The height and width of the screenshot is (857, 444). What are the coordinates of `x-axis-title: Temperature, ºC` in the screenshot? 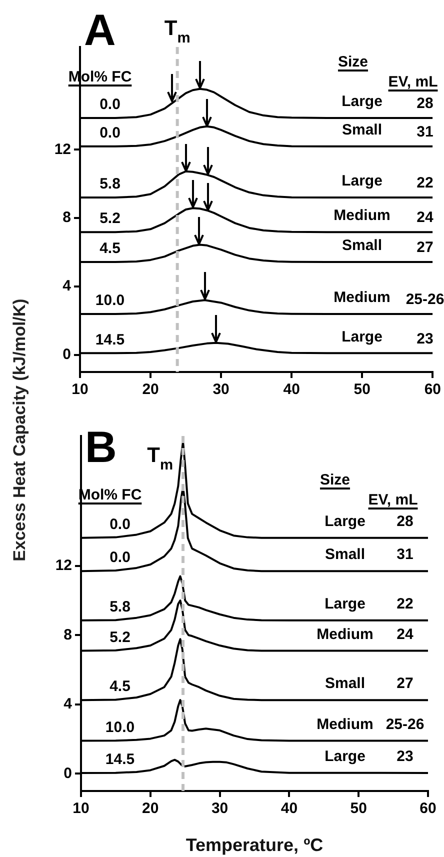 It's located at (255, 845).